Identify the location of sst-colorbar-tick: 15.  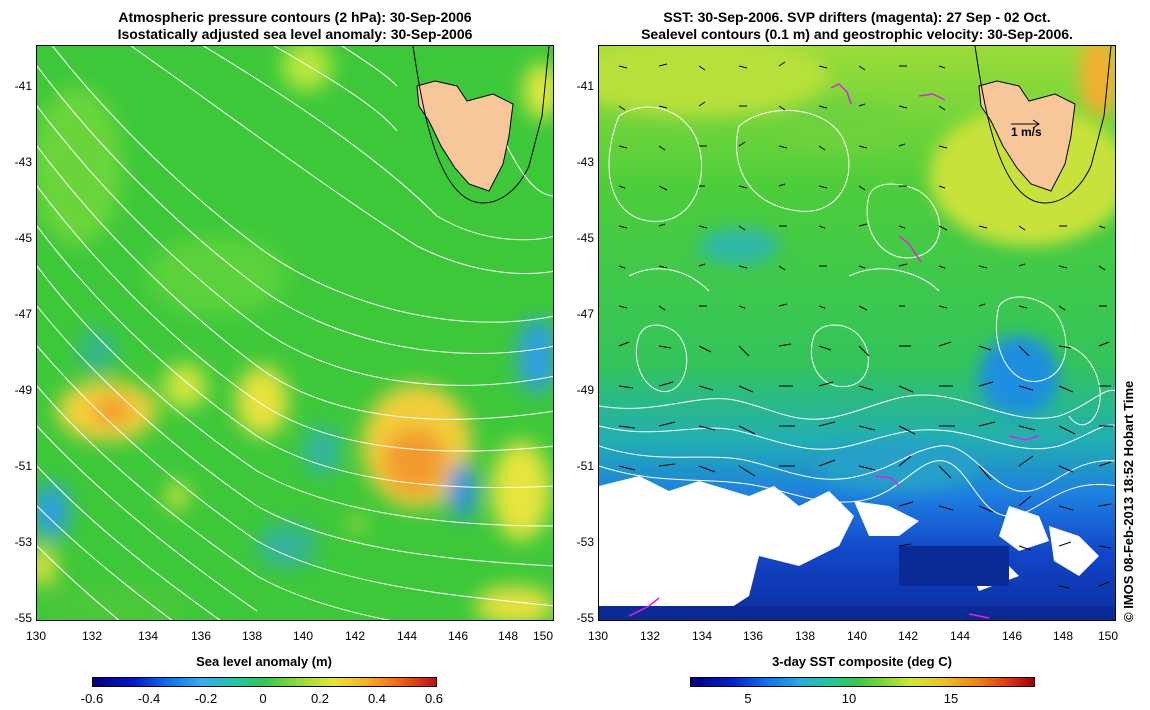
(951, 698).